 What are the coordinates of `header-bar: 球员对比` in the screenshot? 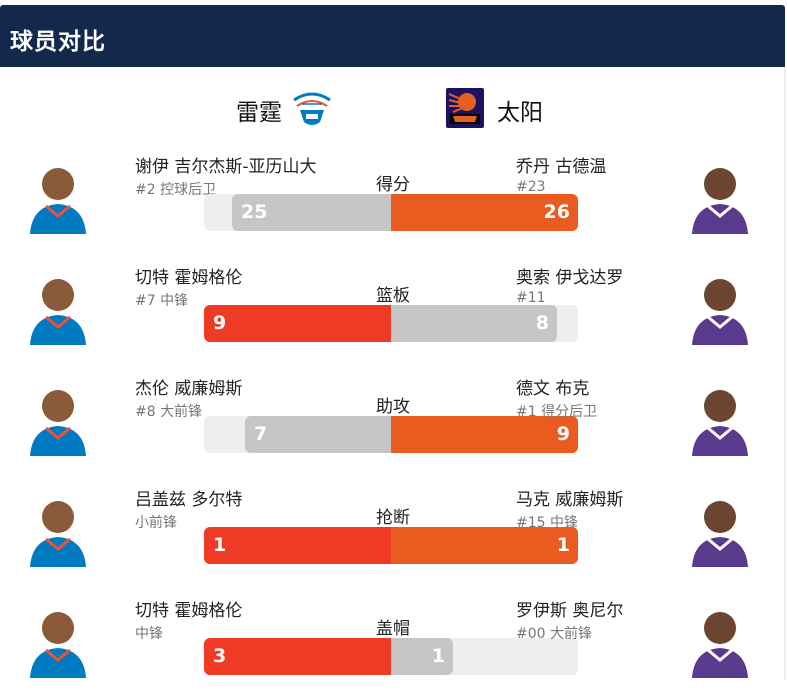 It's located at (392, 36).